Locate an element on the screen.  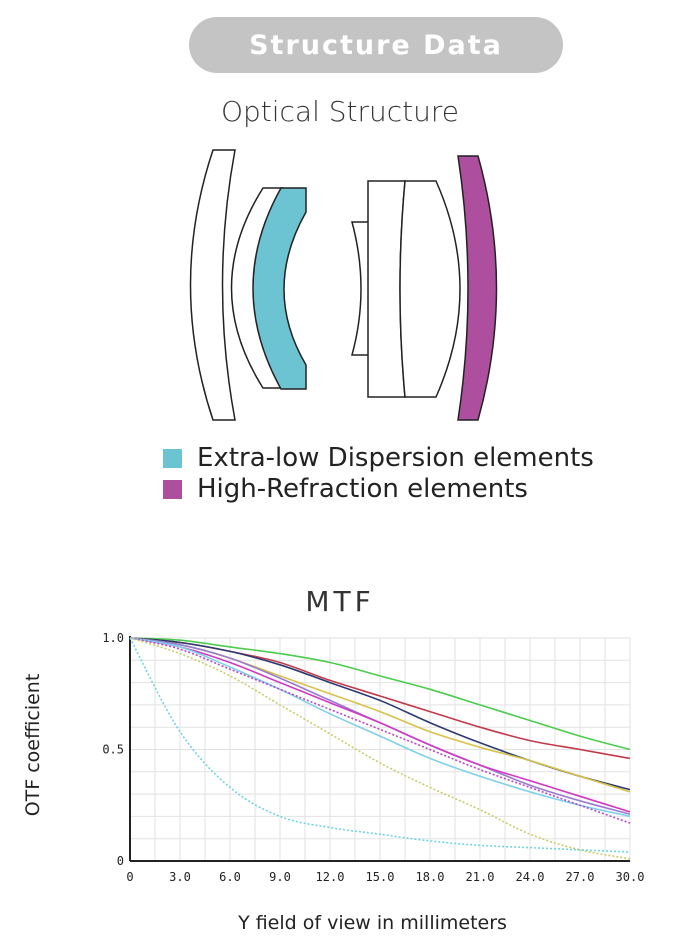
y-tick-label: 0 is located at coordinates (120, 861).